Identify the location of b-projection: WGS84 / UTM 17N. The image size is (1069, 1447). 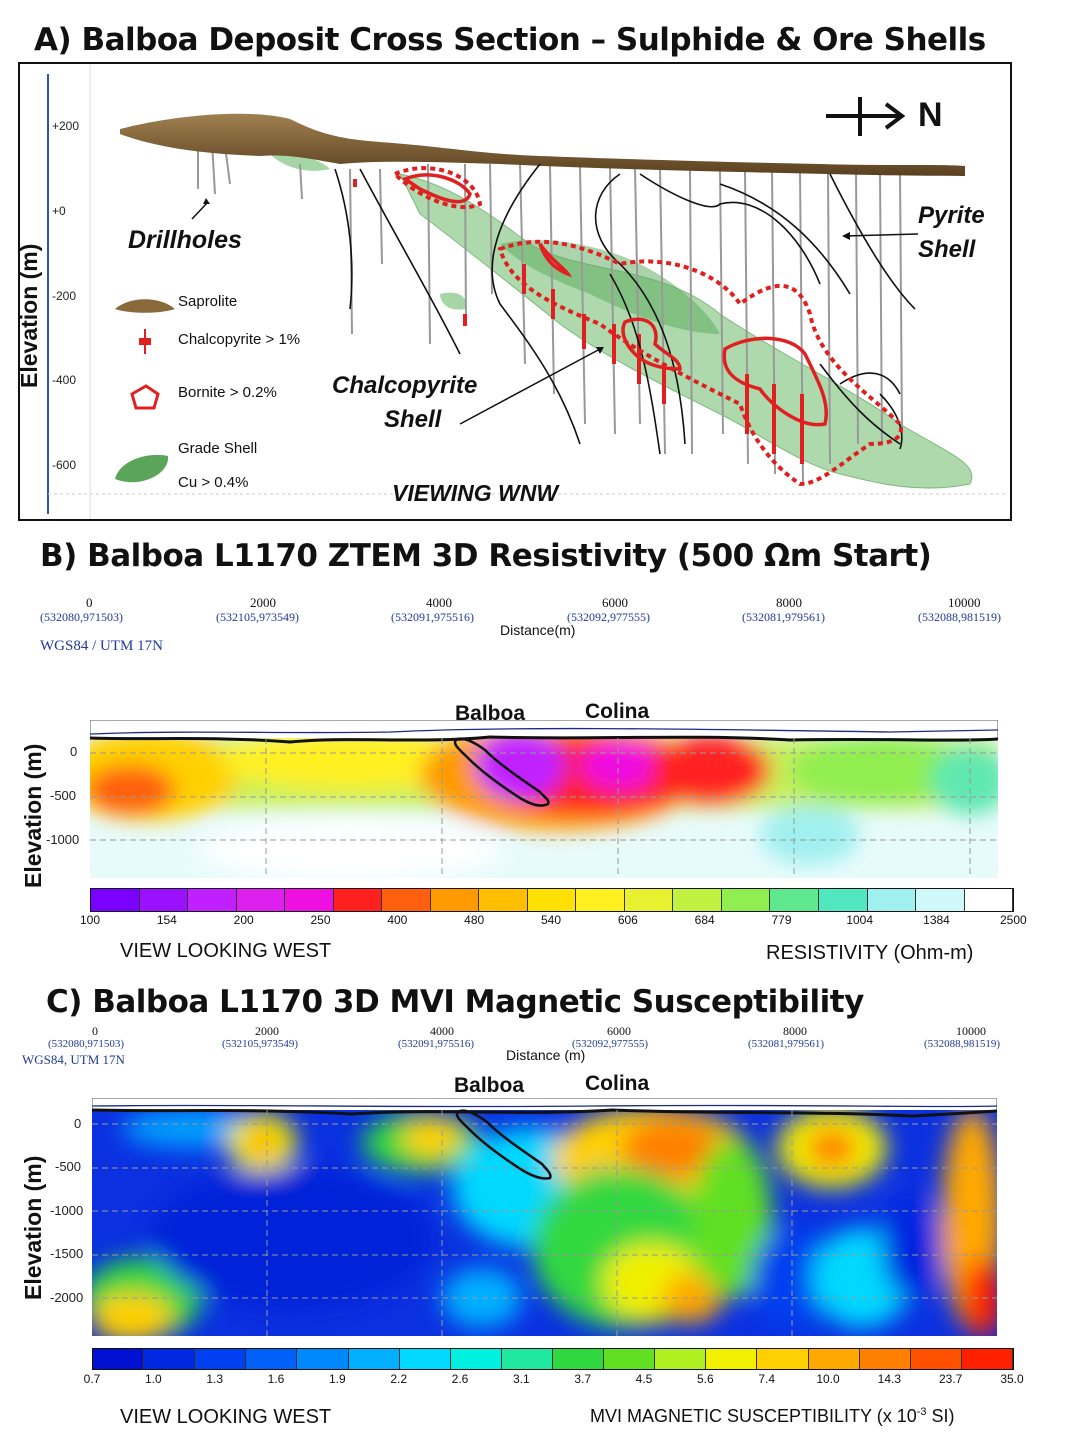
(101, 646).